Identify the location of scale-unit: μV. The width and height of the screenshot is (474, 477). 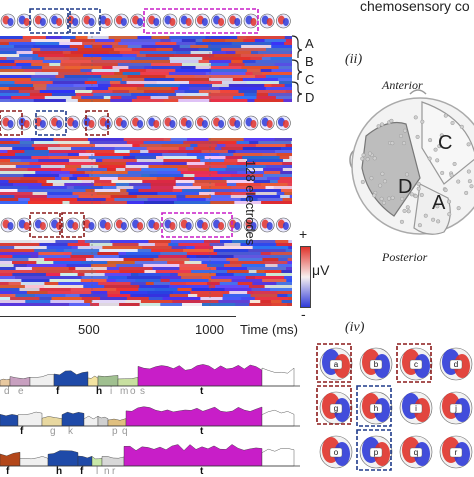
(320, 270).